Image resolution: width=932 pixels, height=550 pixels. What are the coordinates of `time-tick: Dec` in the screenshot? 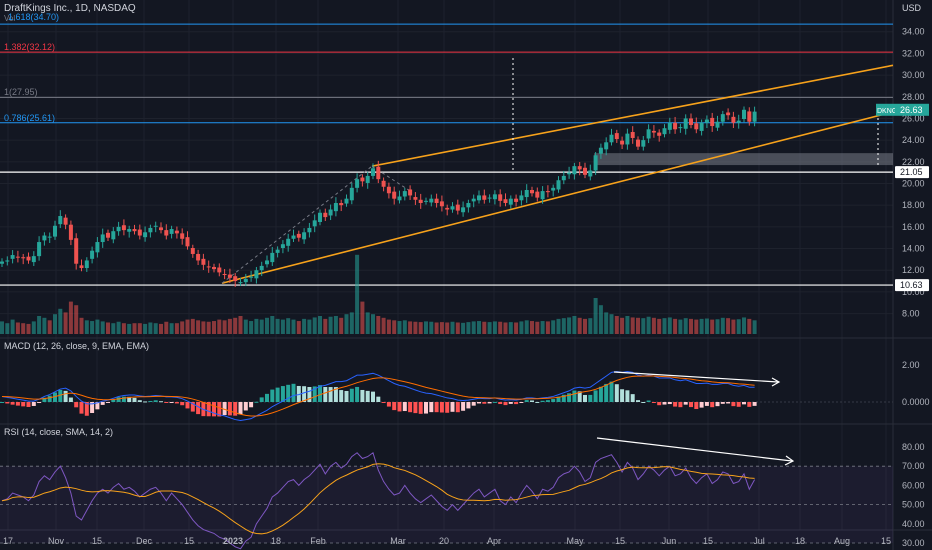 It's located at (144, 541).